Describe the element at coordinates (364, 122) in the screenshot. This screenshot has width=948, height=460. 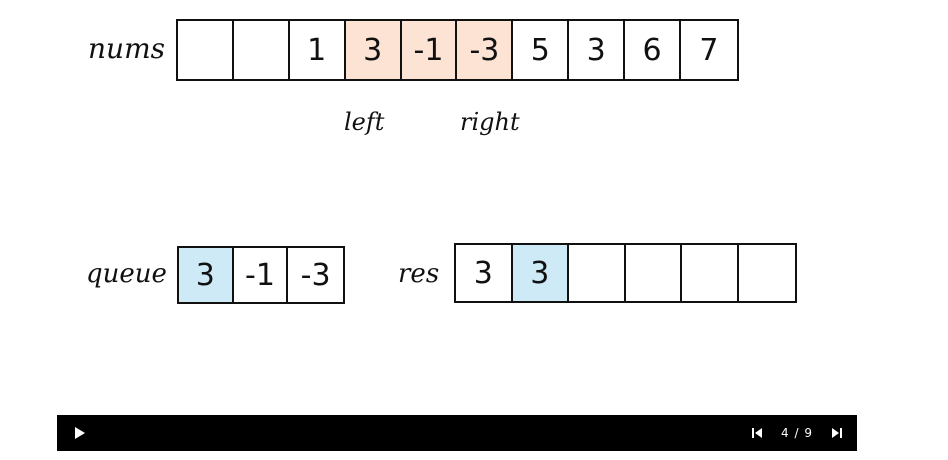
I see `left-pointer-label: left` at that location.